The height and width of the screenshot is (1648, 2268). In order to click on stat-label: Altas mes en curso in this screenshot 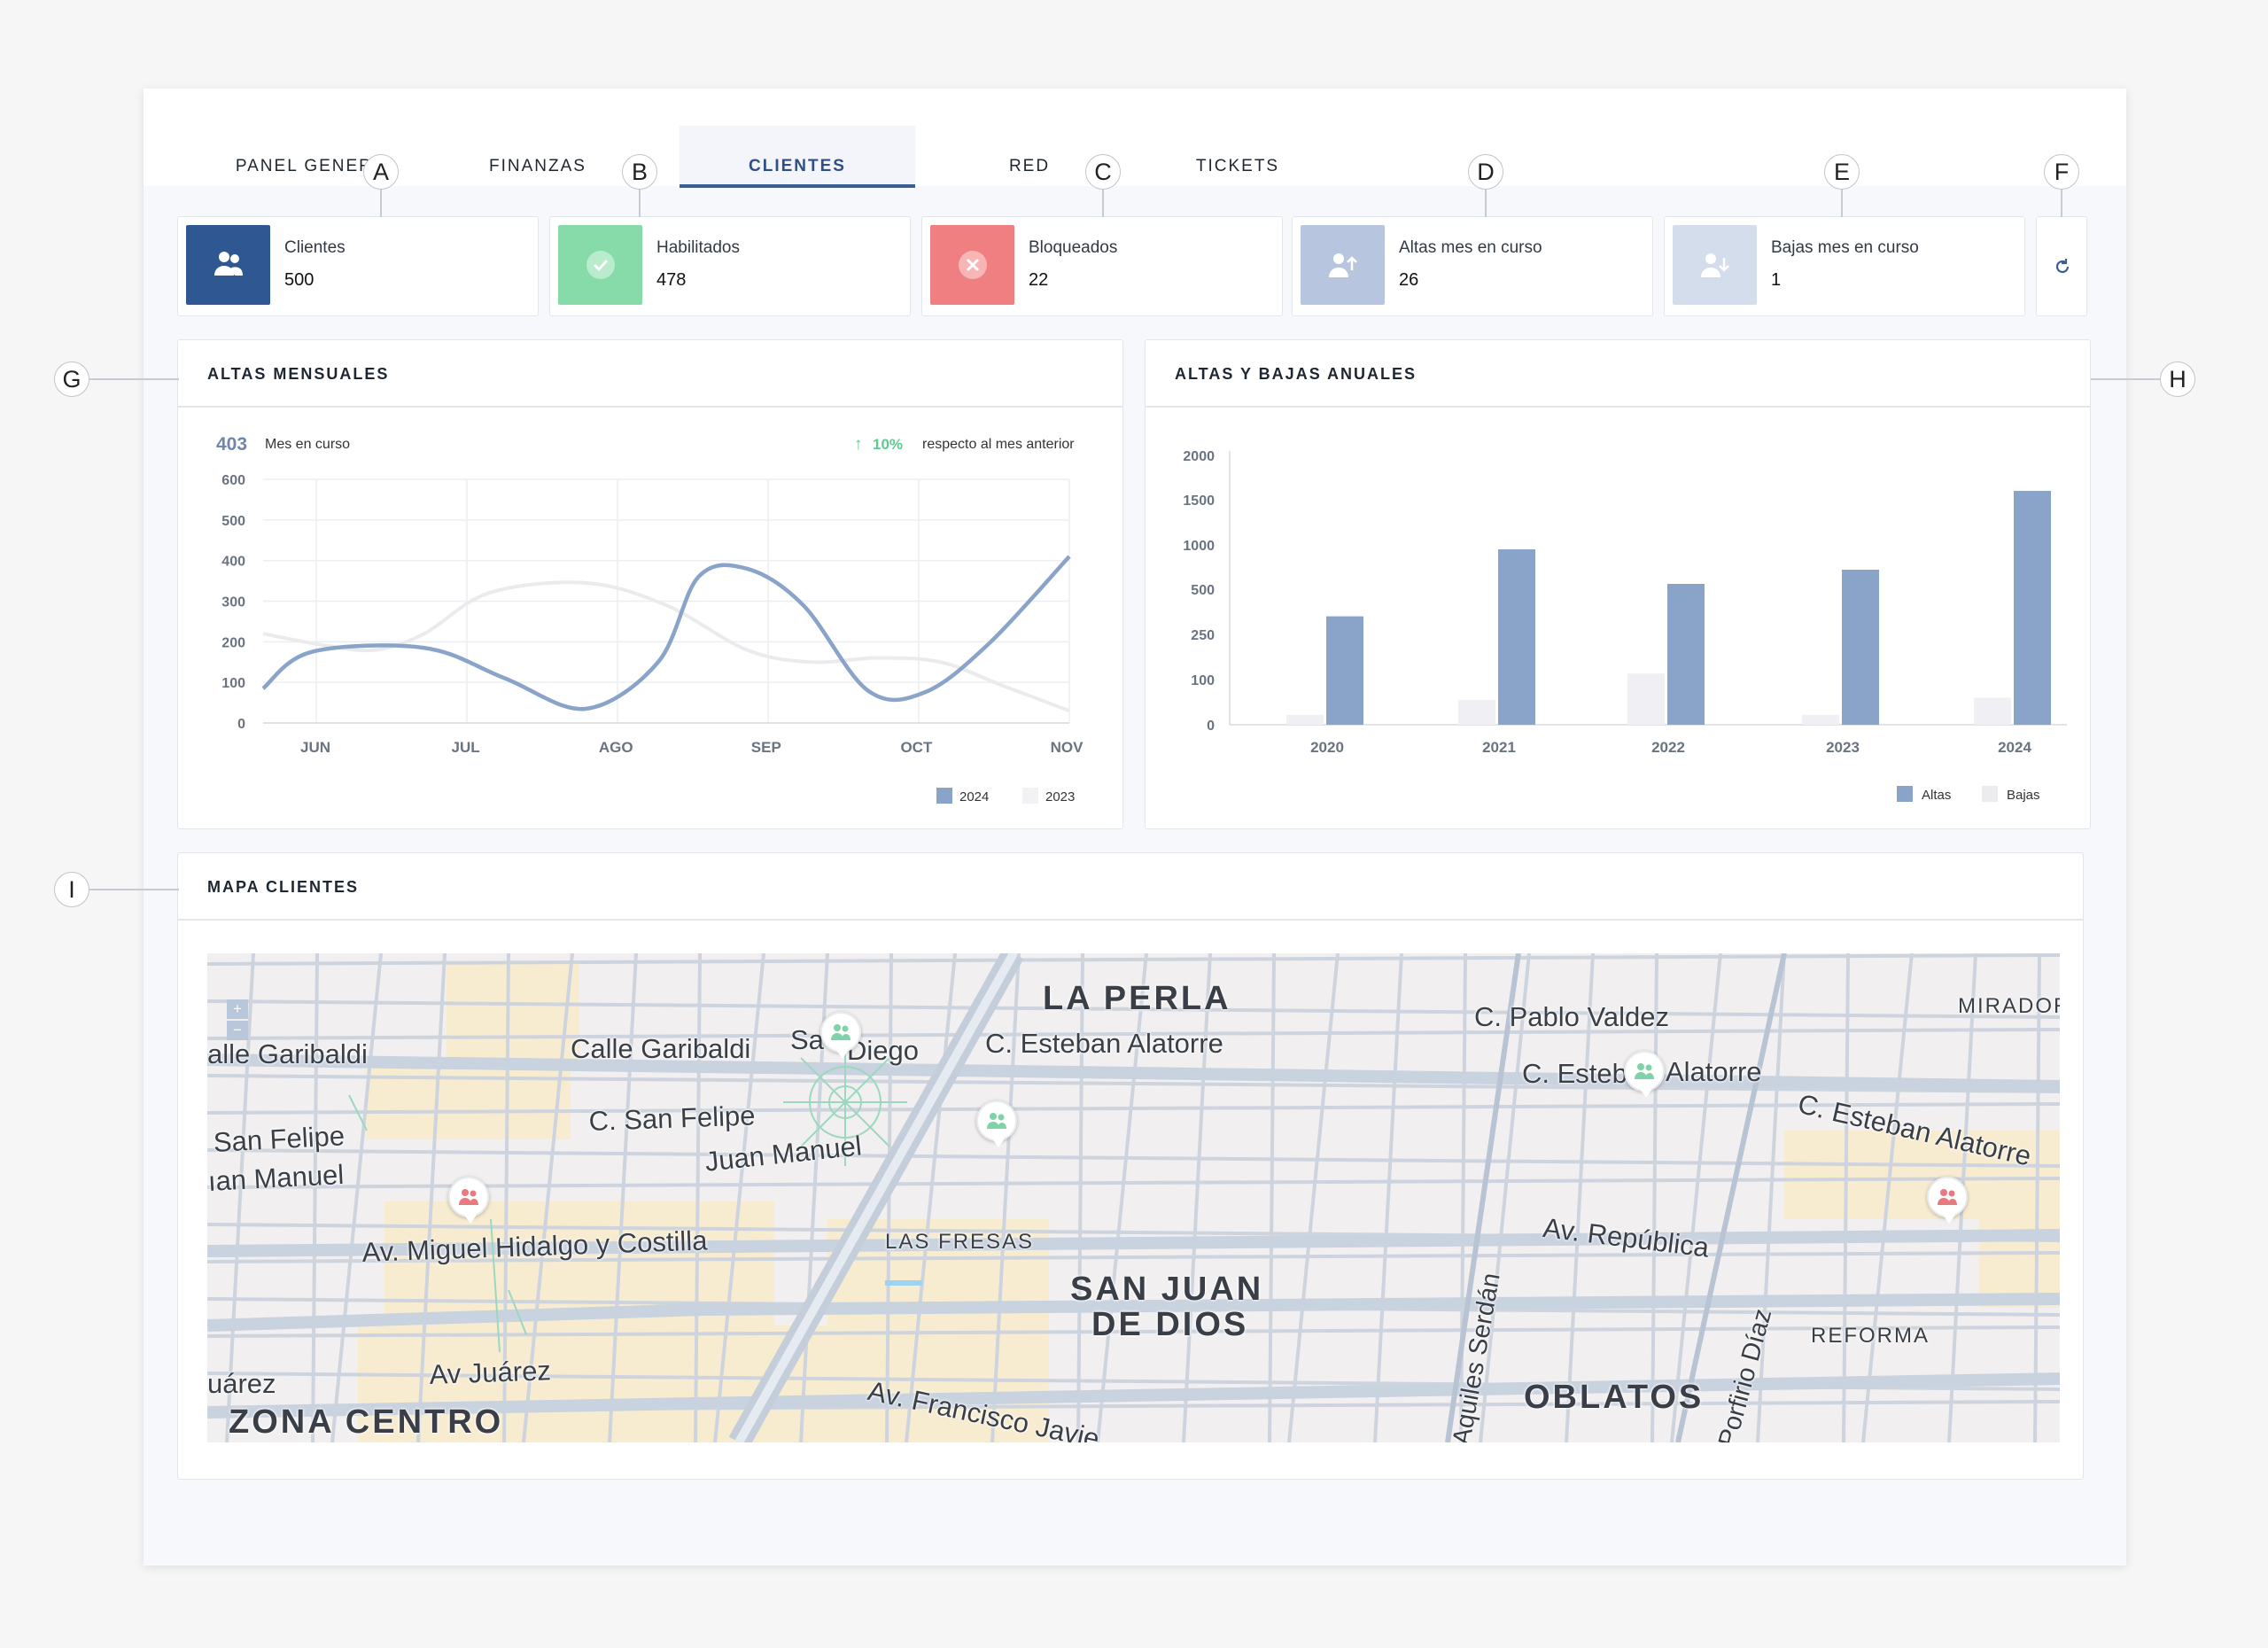, I will do `click(1470, 247)`.